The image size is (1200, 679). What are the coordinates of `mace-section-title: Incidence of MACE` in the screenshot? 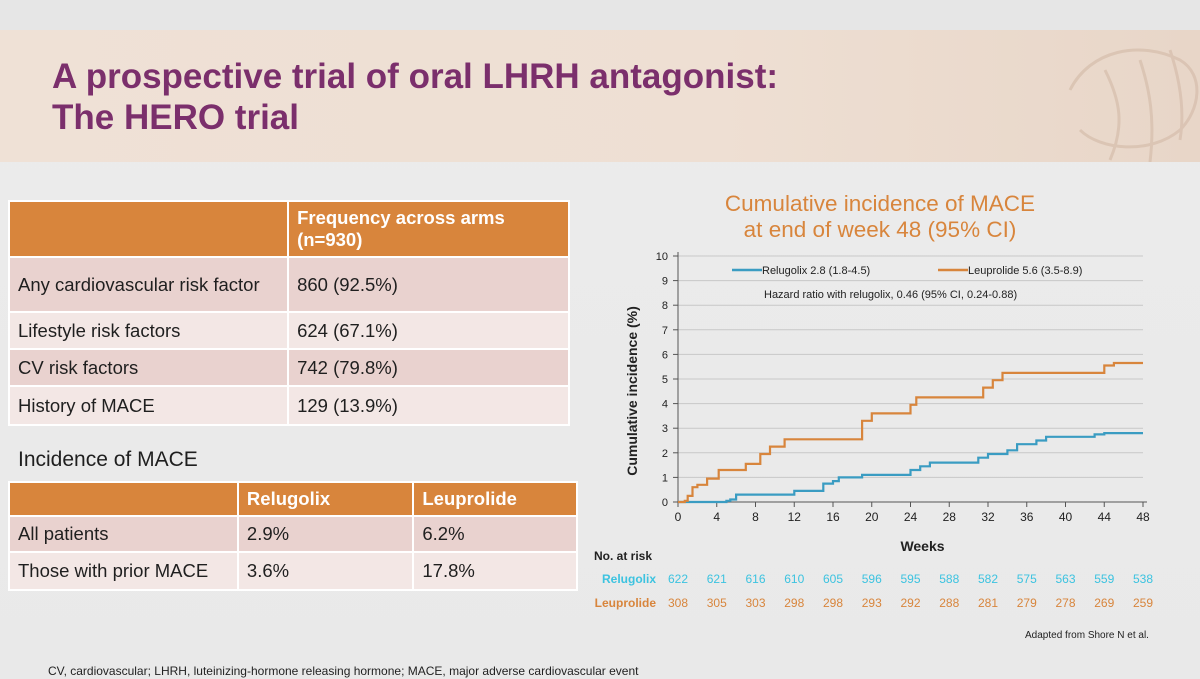 It's located at (108, 459).